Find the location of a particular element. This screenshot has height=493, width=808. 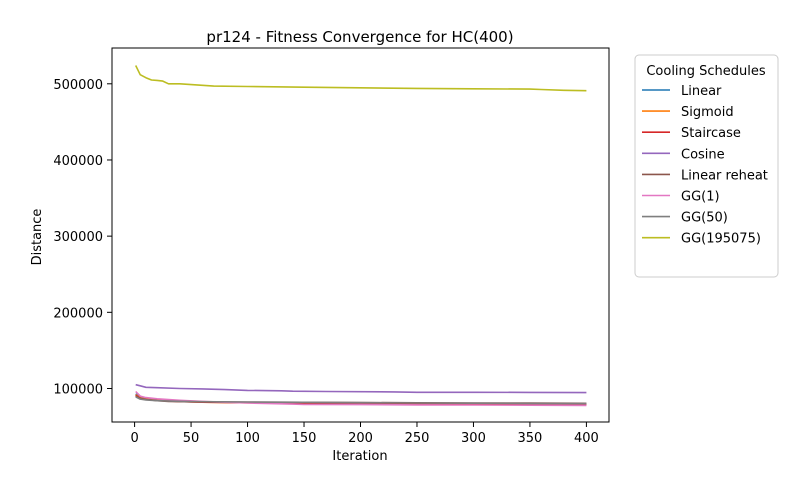

x-axis: 0 50 100 150 200 250 300 350 400 is located at coordinates (364, 434).